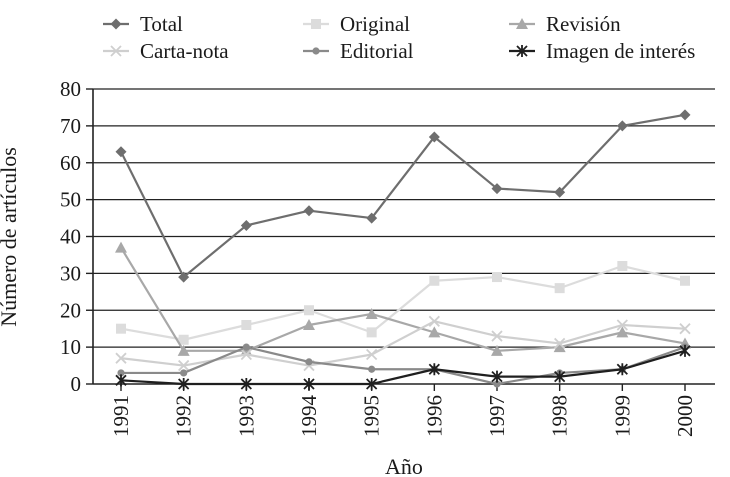 This screenshot has height=477, width=730. Describe the element at coordinates (121, 416) in the screenshot. I see `x-tick-label: 1991` at that location.